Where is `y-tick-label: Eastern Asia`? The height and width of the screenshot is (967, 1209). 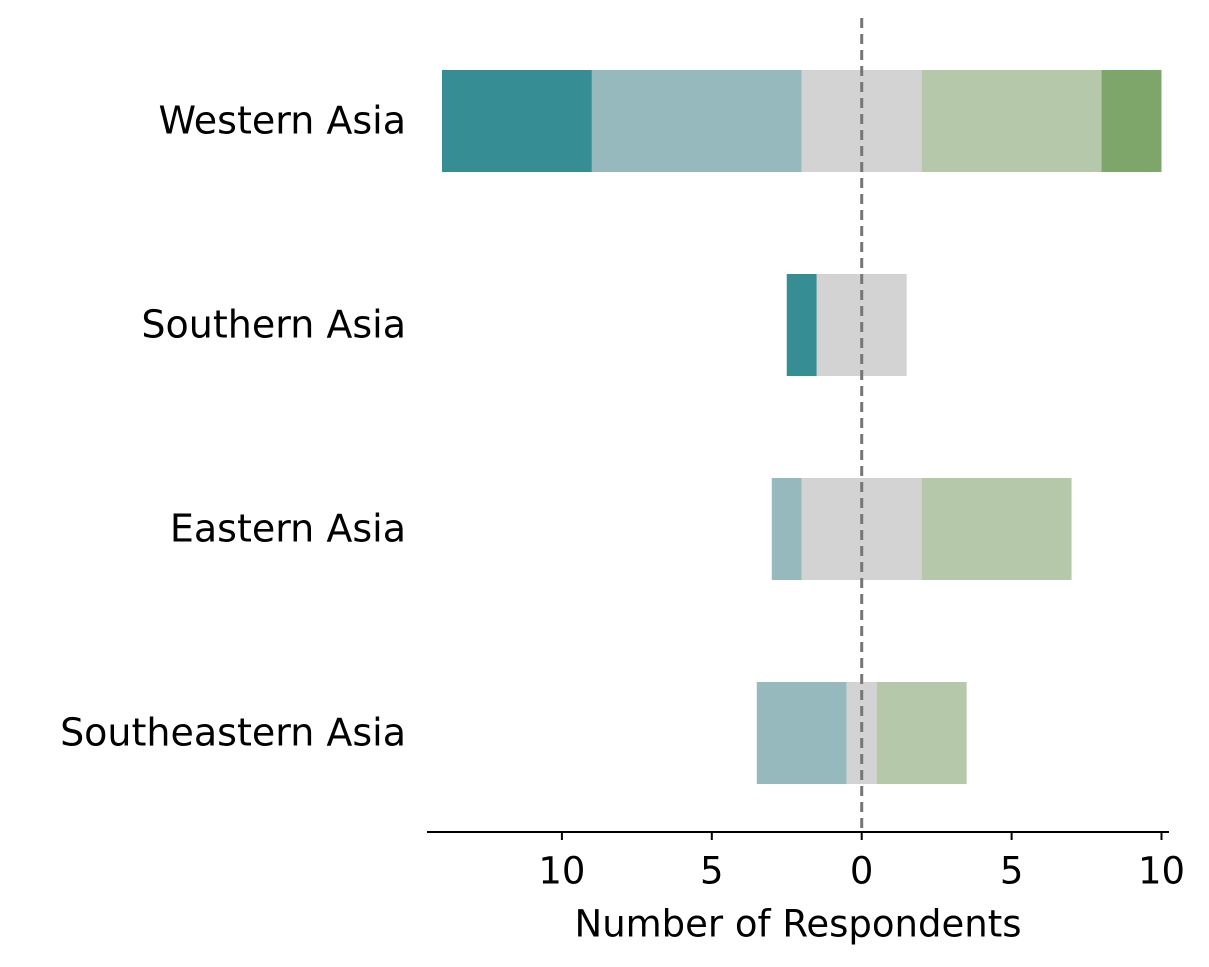 y-tick-label: Eastern Asia is located at coordinates (288, 529).